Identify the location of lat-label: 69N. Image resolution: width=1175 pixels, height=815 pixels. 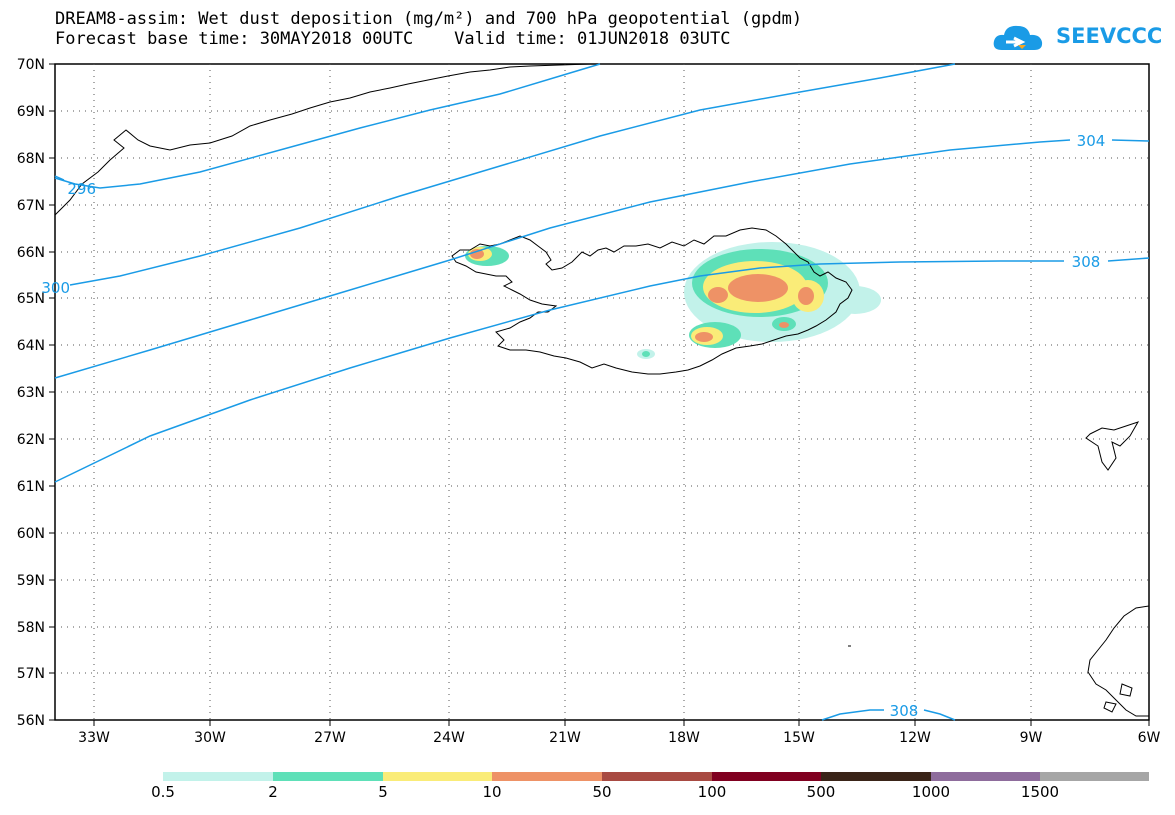
(31, 112).